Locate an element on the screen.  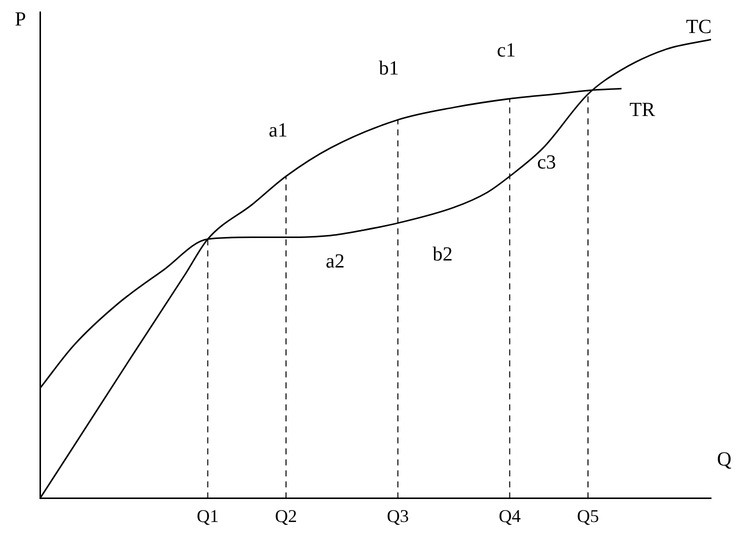
x-tick-label: Q1 is located at coordinates (207, 516).